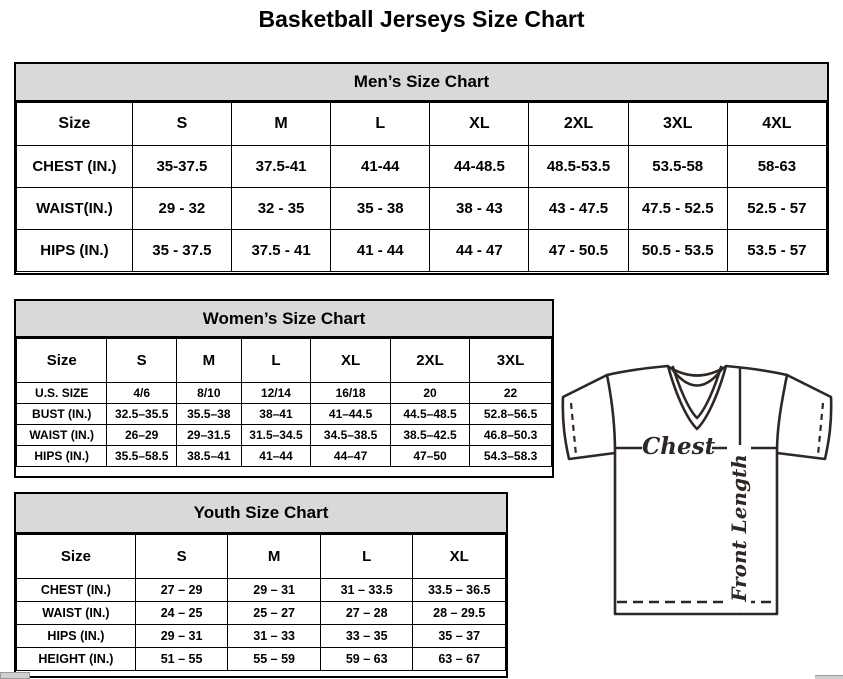 This screenshot has width=843, height=679. Describe the element at coordinates (261, 514) in the screenshot. I see `youth-chart-title: Youth Size Chart` at that location.